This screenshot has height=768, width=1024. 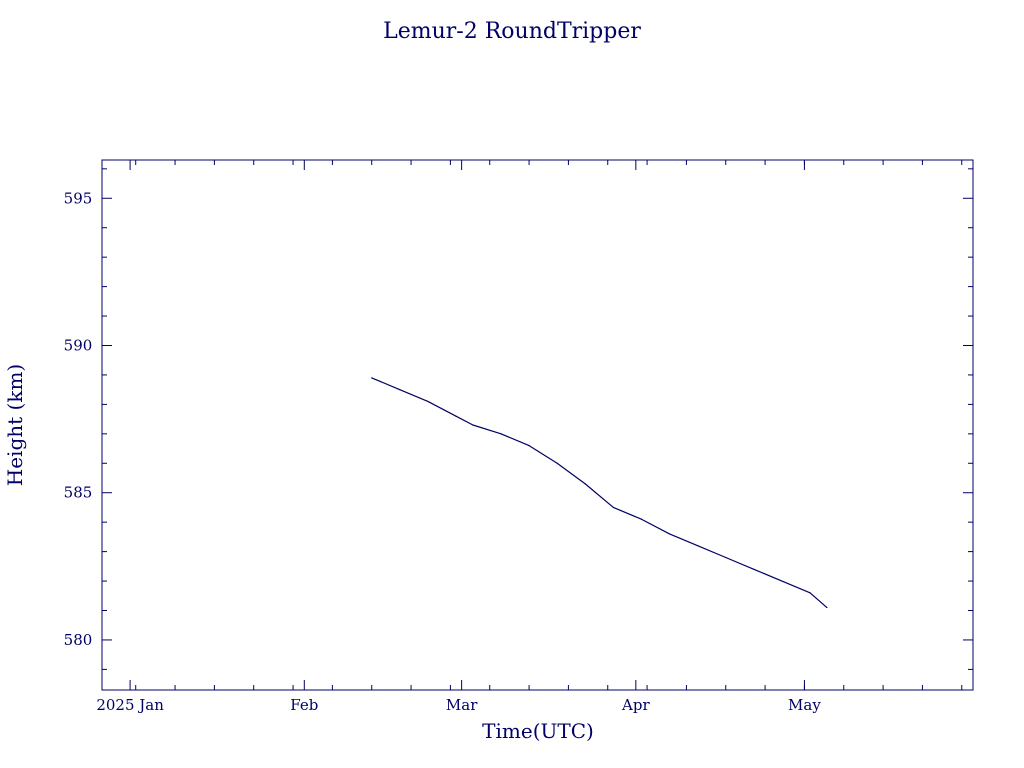 What do you see at coordinates (78, 419) in the screenshot?
I see `y-axis-tick-labels: 580 585 590 595` at bounding box center [78, 419].